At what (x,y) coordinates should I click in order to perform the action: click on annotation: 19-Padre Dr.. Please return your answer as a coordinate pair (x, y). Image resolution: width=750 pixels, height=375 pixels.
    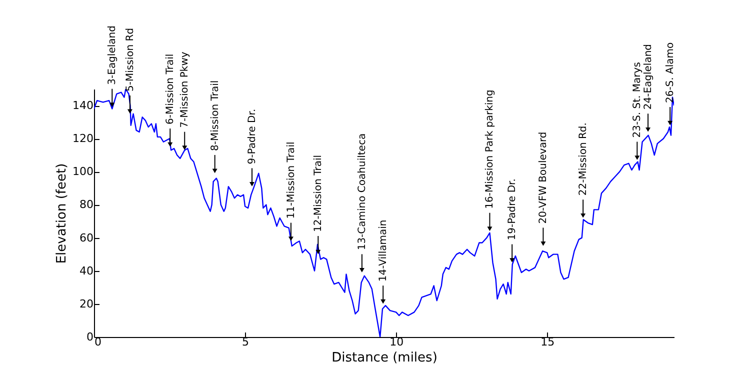
    Looking at the image, I should click on (512, 209).